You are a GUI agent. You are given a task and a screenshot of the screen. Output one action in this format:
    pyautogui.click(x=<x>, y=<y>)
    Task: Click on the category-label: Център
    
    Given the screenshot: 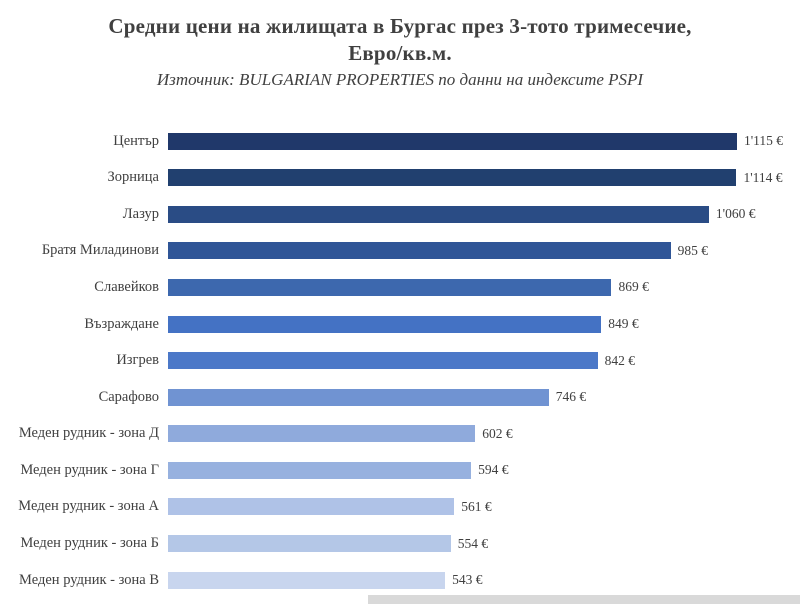 What is the action you would take?
    pyautogui.click(x=136, y=140)
    